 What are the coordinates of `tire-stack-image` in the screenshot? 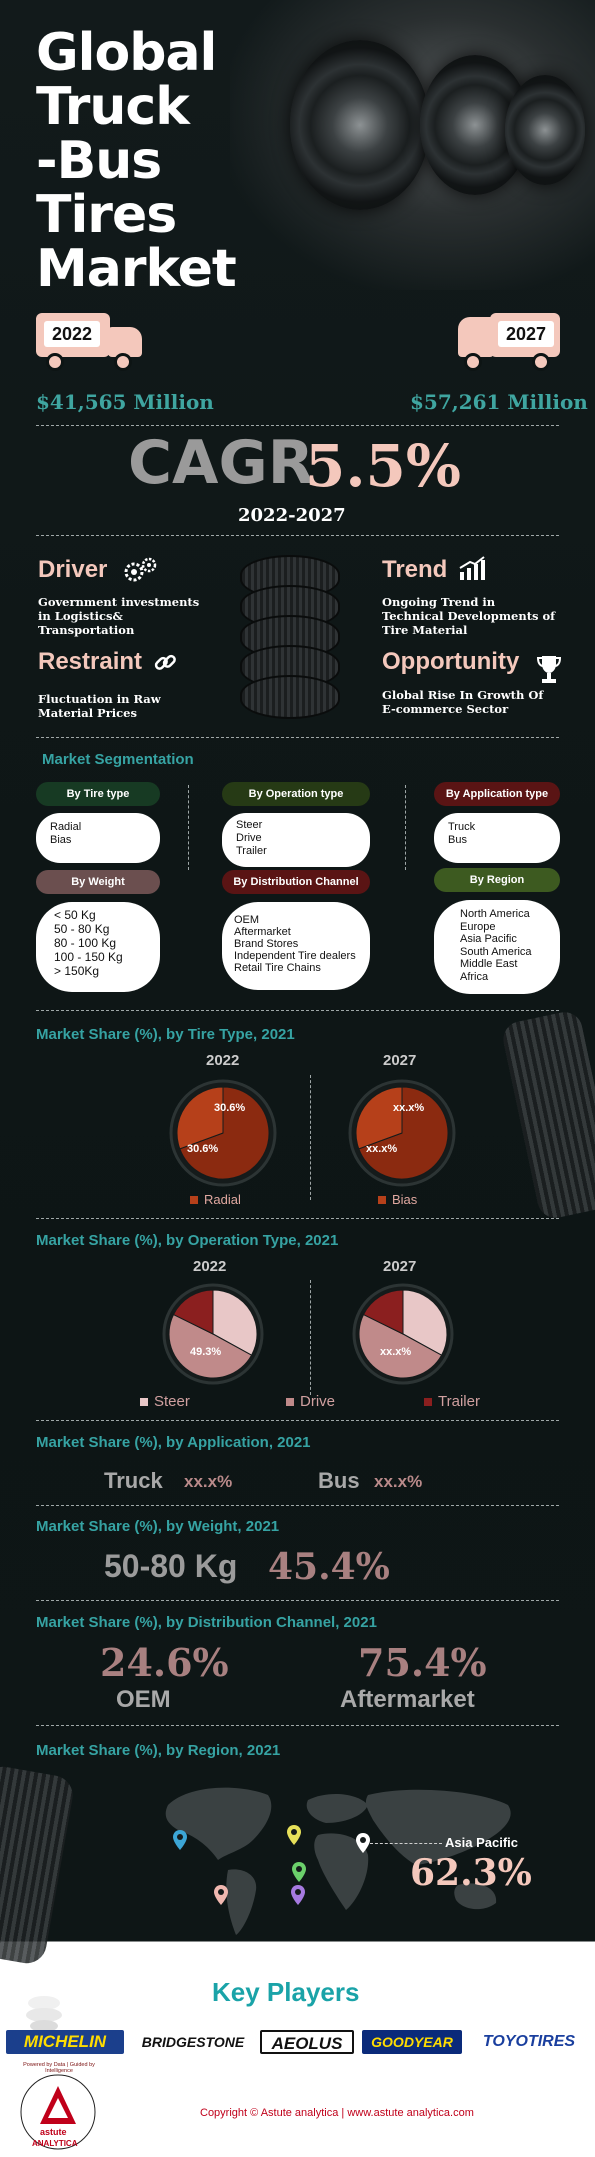 It's located at (292, 640).